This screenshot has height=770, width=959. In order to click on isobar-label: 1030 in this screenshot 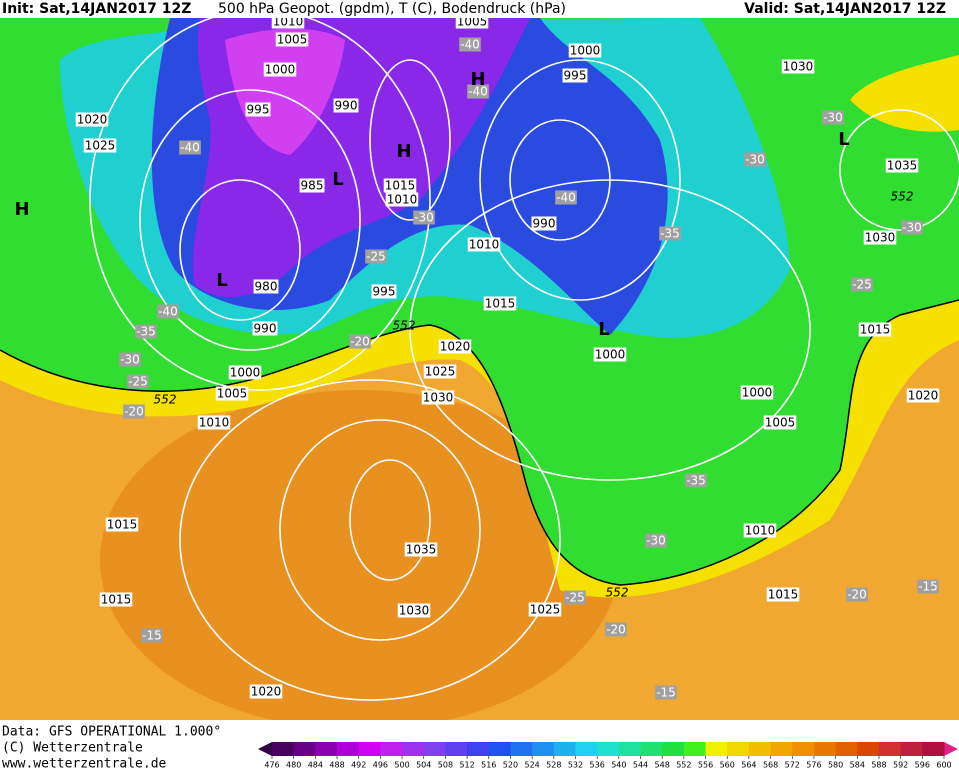, I will do `click(880, 238)`.